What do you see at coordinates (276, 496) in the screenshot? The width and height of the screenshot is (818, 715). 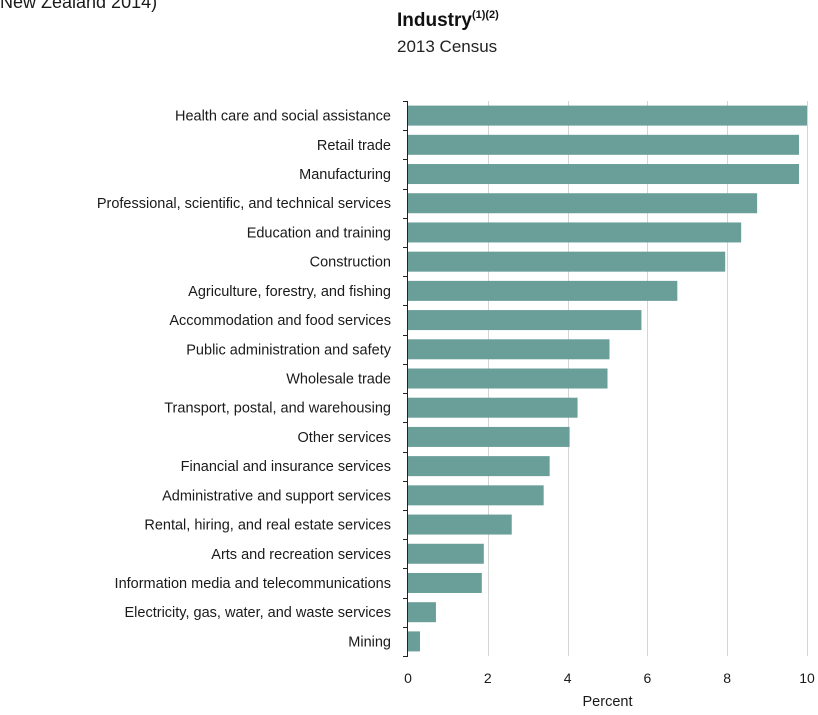 I see `category-label: Administrative and support services` at bounding box center [276, 496].